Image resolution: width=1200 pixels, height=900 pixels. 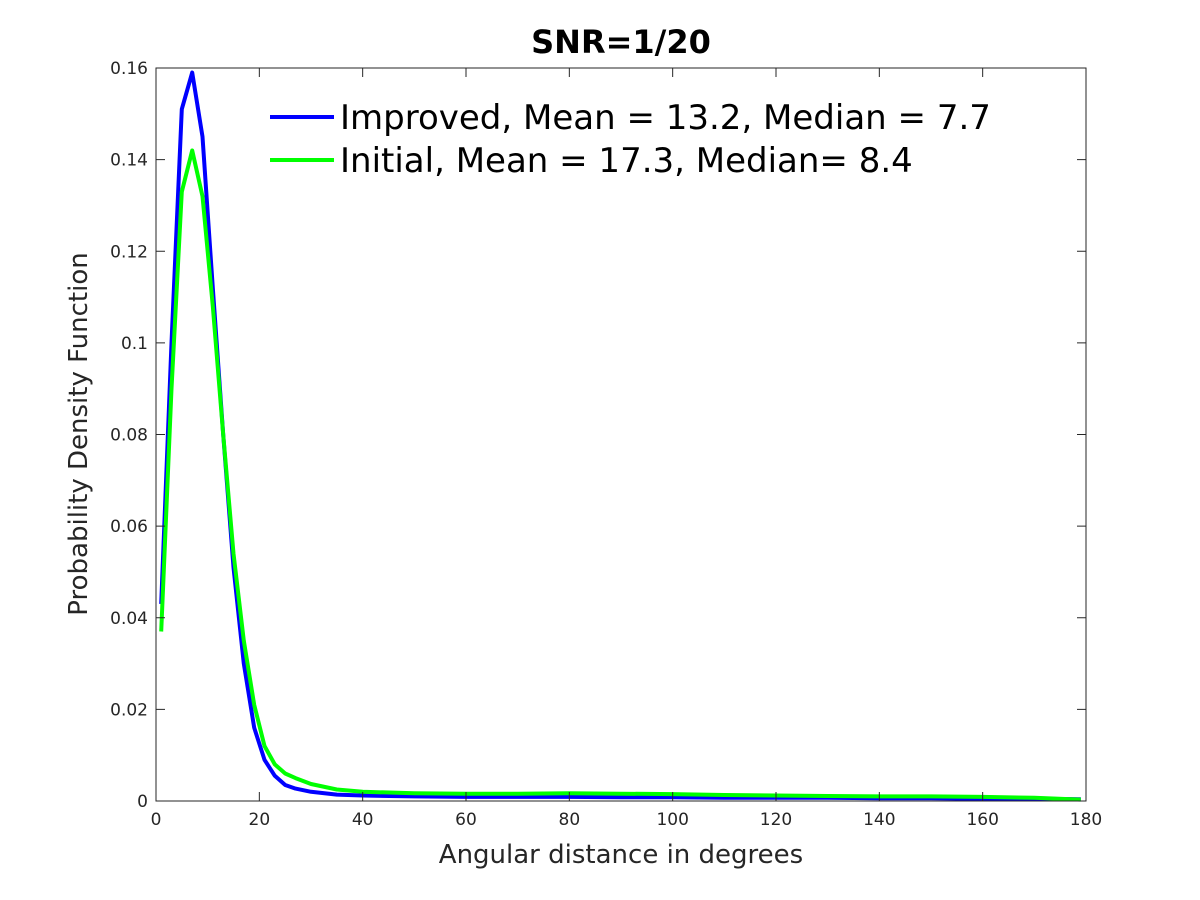 I want to click on y-tick-label: 0.02, so click(x=129, y=710).